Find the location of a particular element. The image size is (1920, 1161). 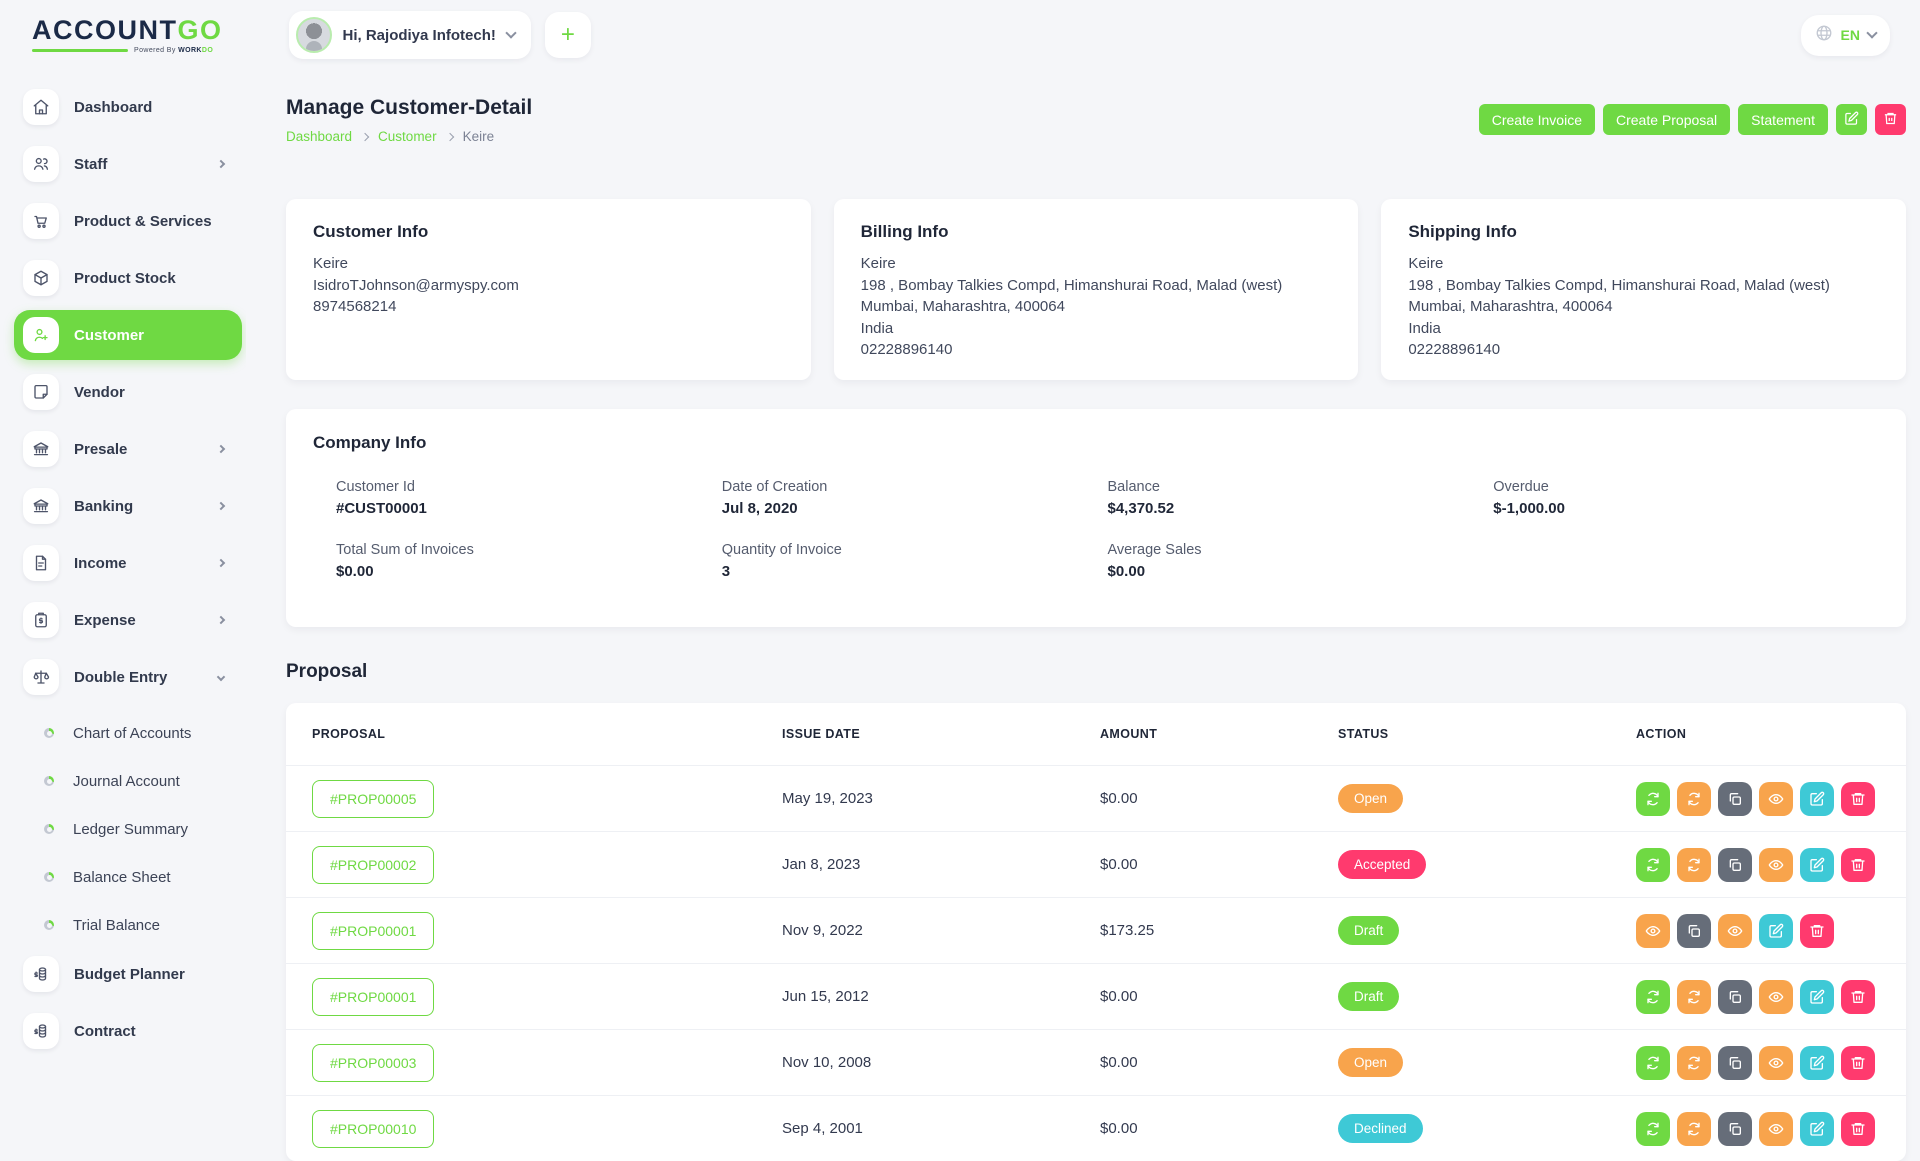

proposal-id-link: #PROP00010 is located at coordinates (373, 1129).